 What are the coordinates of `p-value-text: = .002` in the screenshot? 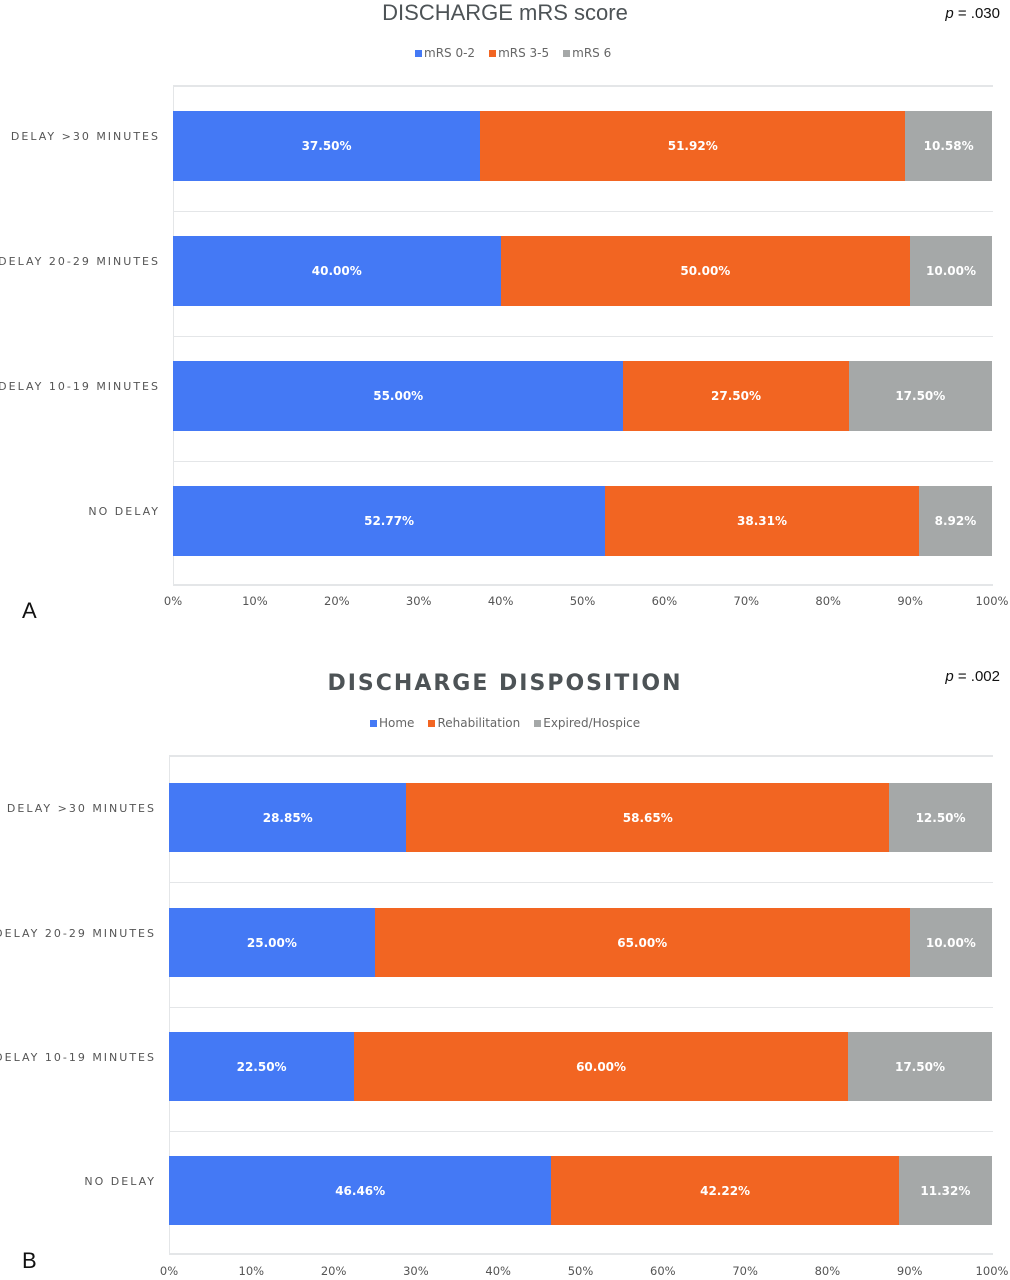 It's located at (976, 676).